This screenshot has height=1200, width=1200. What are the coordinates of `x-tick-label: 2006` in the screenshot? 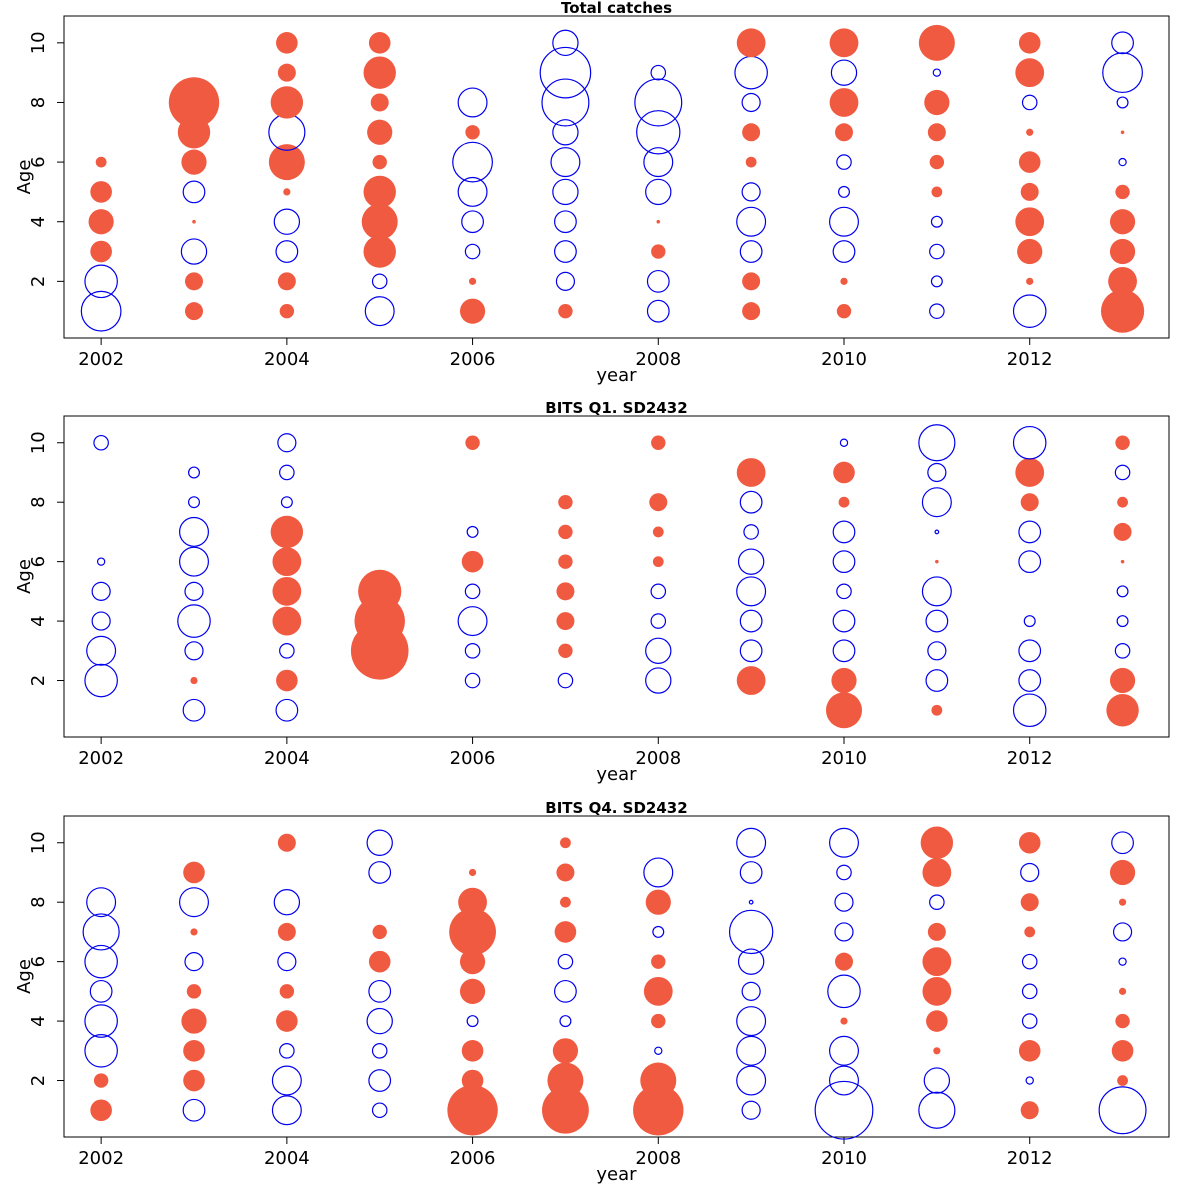 It's located at (473, 1158).